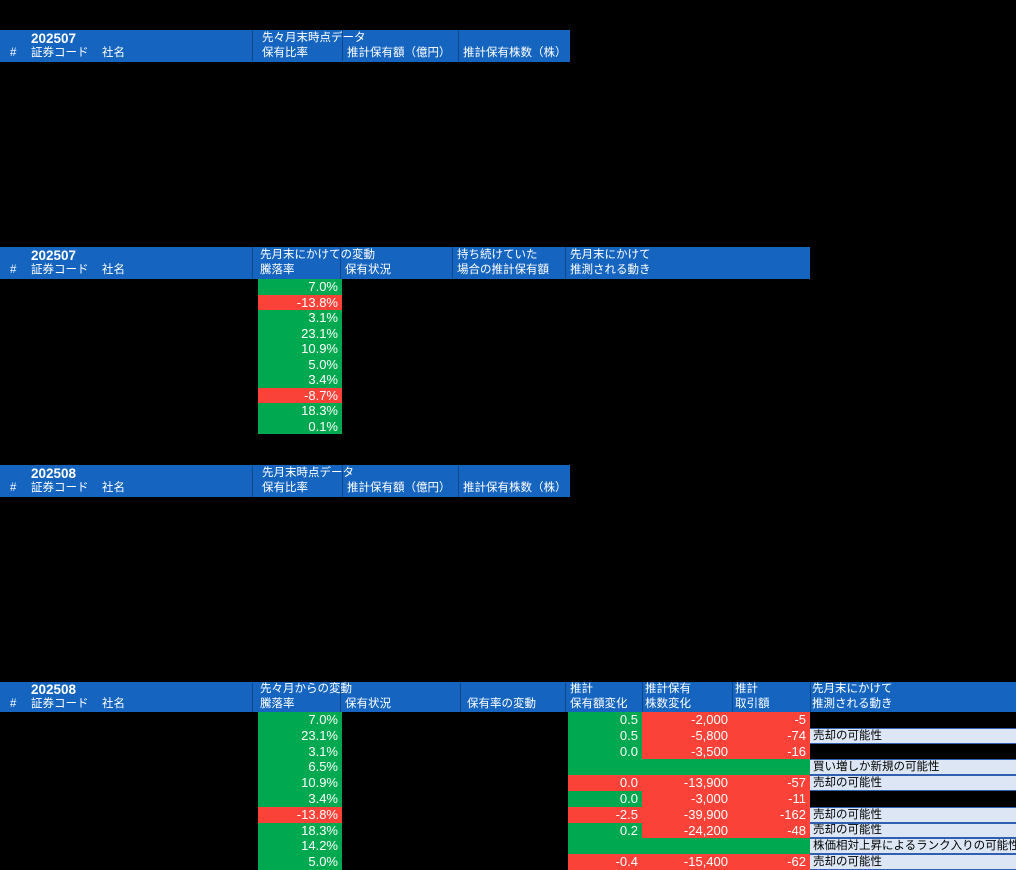  I want to click on section3-period: 202508, so click(54, 473).